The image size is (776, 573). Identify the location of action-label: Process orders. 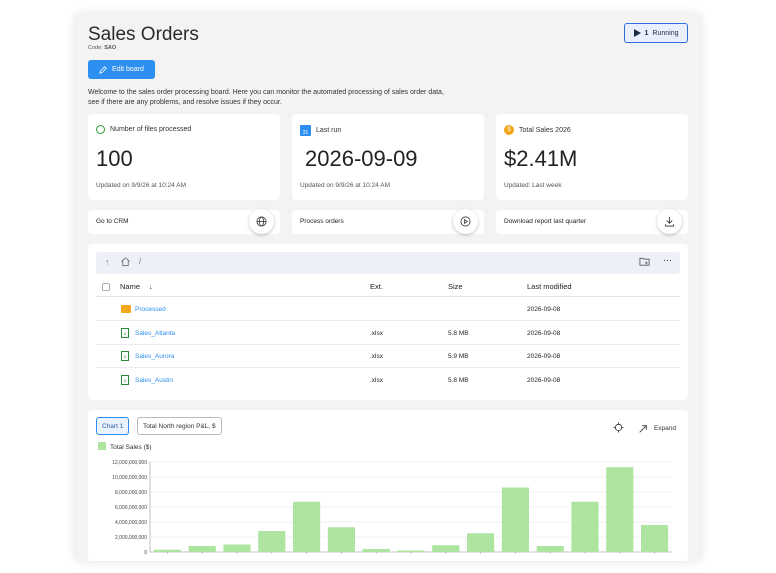
(322, 221).